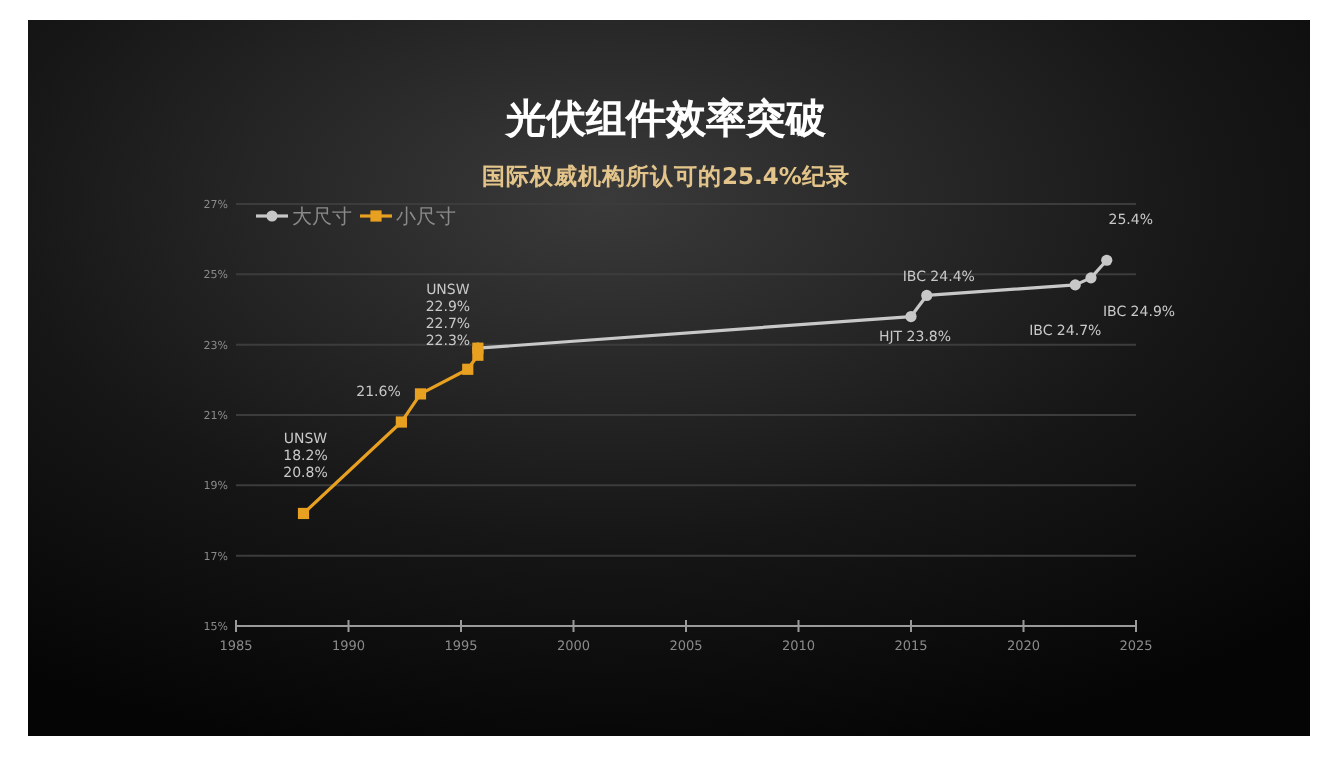 This screenshot has width=1334, height=760. I want to click on chart-title: 光伏组件效率突破, so click(666, 118).